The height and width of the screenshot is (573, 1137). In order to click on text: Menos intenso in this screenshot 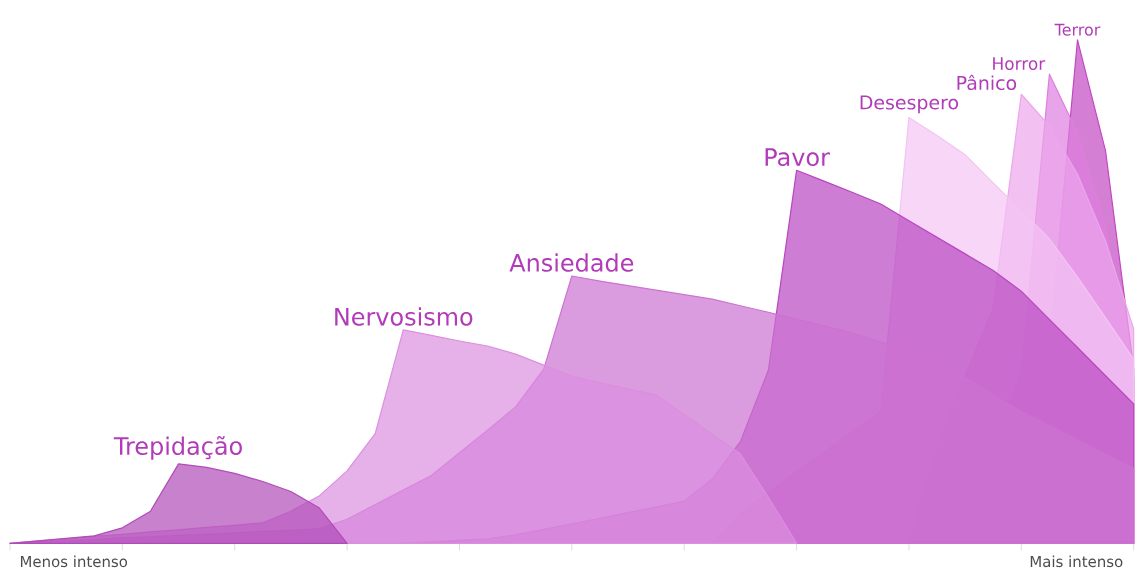, I will do `click(74, 561)`.